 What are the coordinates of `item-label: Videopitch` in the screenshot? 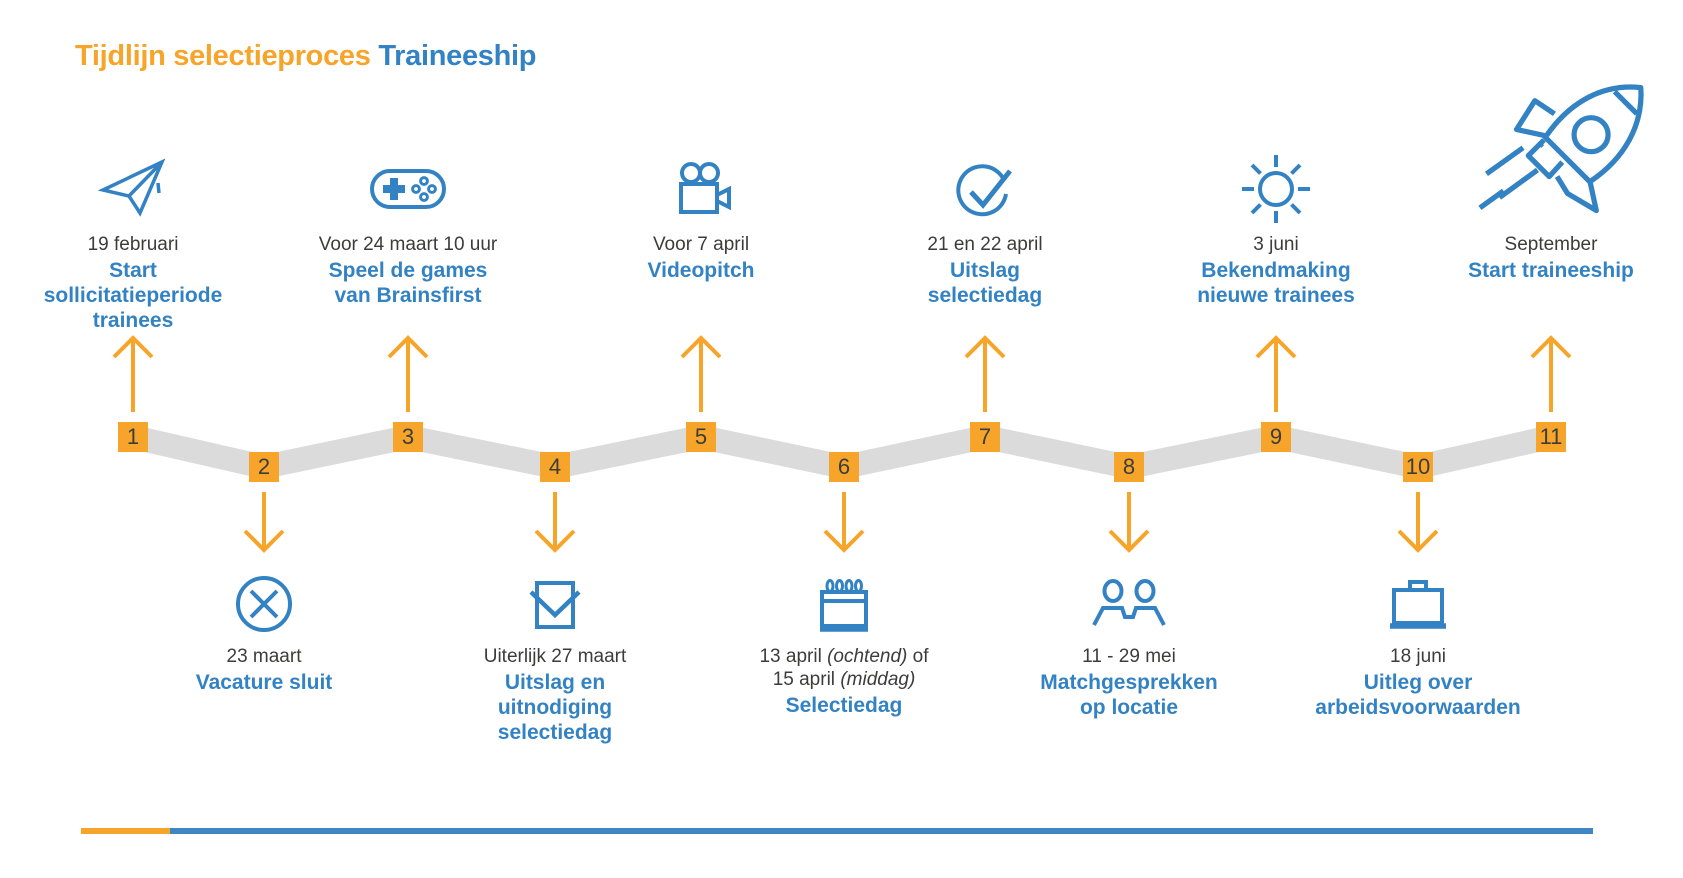 It's located at (701, 270).